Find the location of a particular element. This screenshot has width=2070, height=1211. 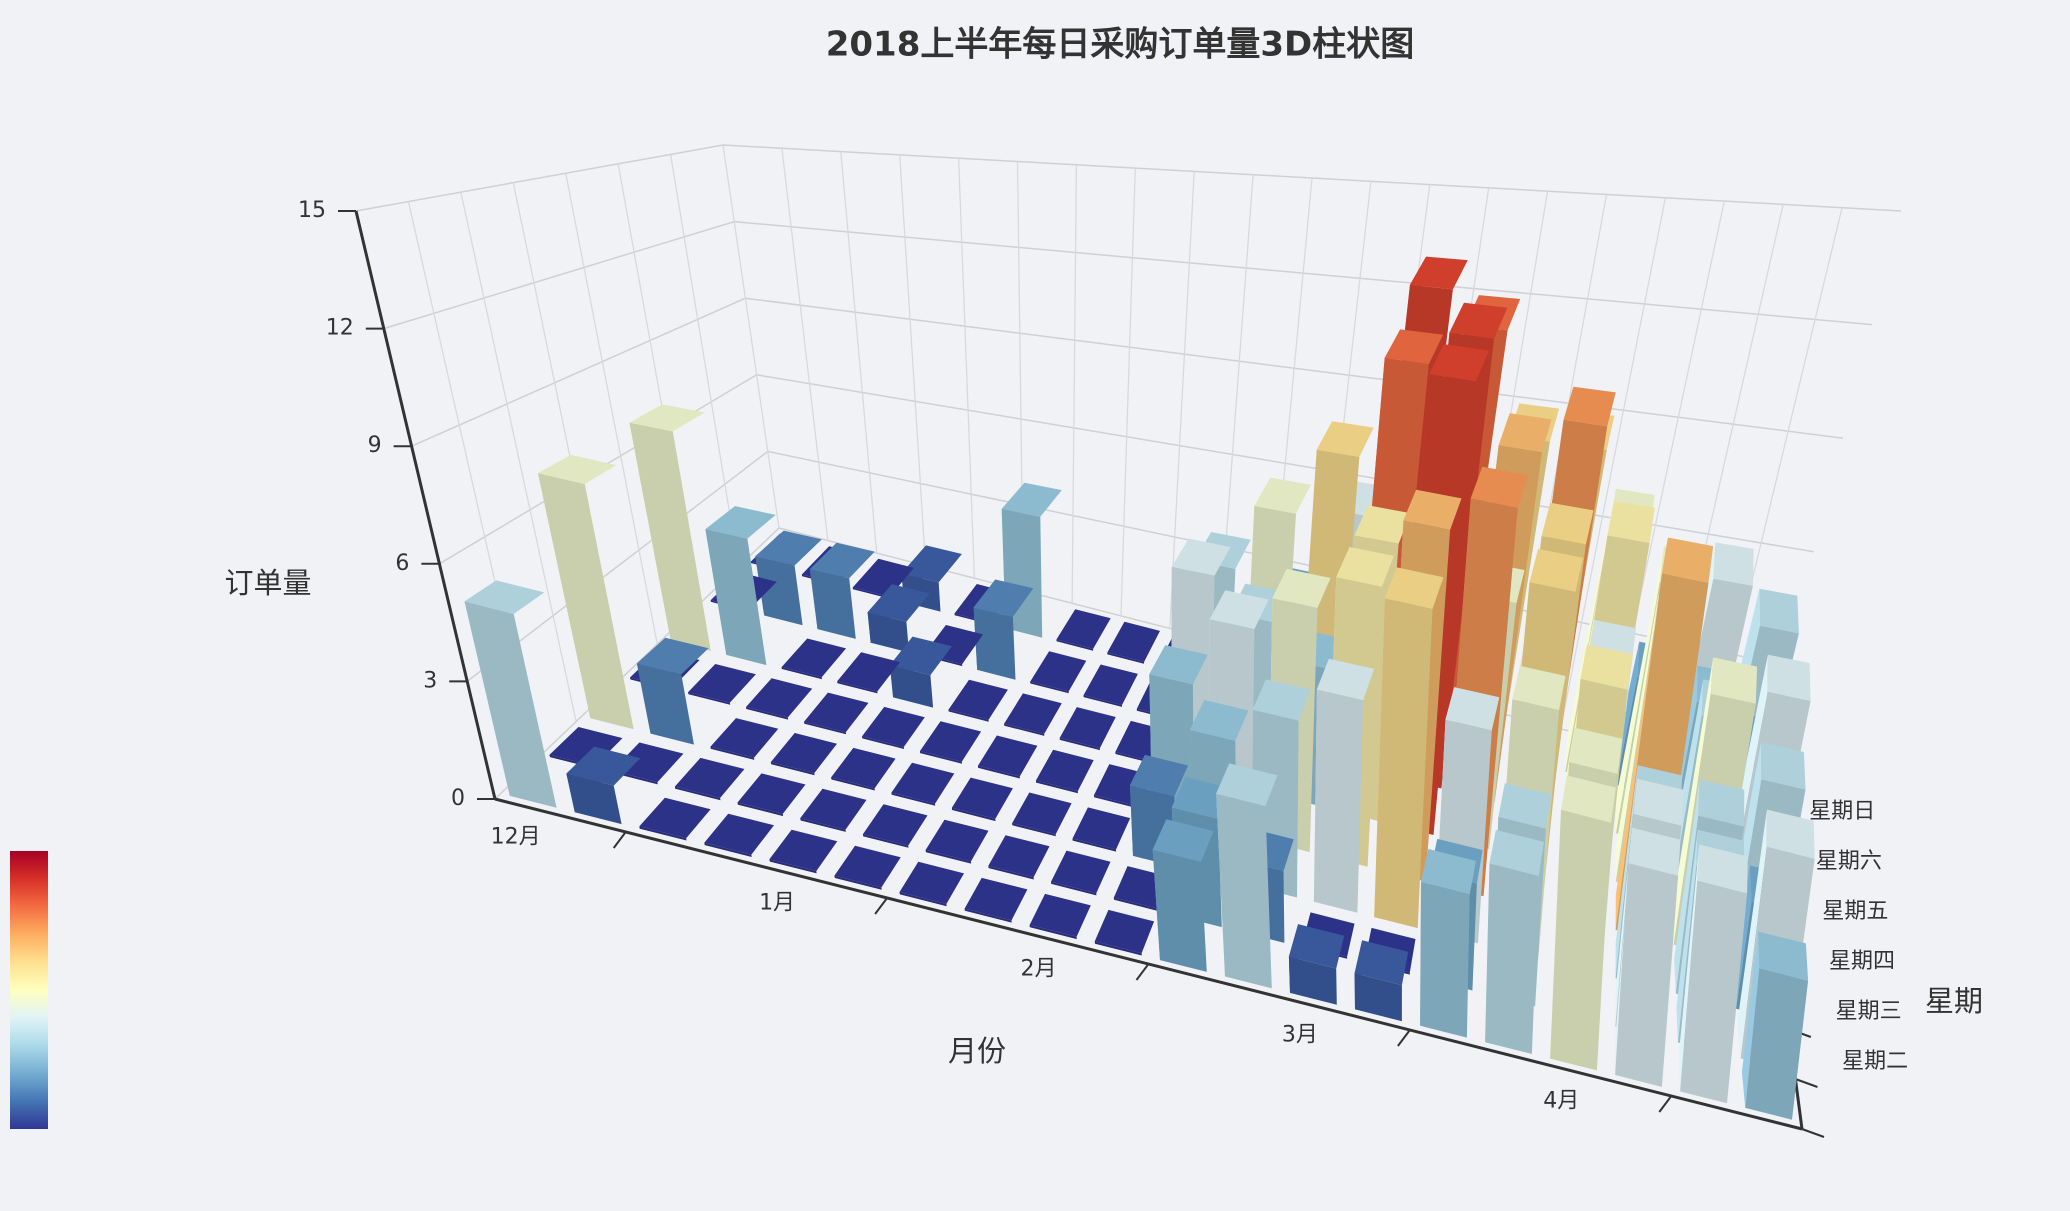

z-tick-label: 12 is located at coordinates (340, 328).